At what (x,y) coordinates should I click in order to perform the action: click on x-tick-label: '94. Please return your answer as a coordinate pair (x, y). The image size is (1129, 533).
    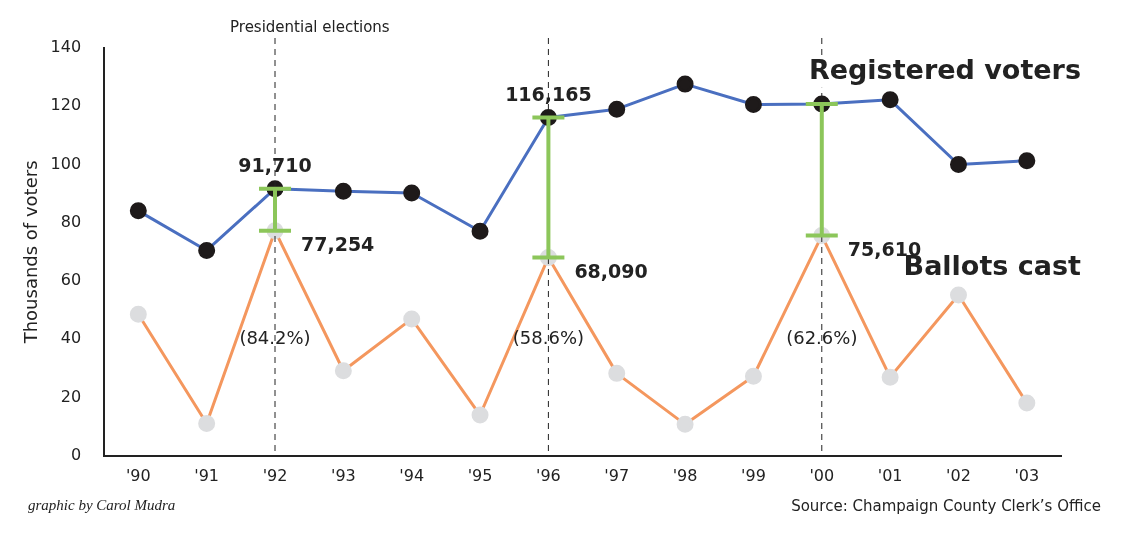
    Looking at the image, I should click on (412, 475).